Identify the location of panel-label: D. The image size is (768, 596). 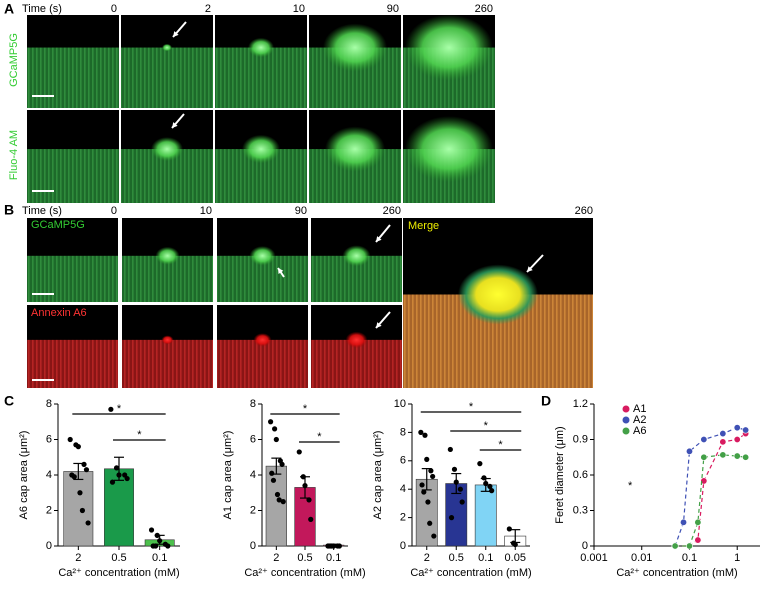
(546, 401).